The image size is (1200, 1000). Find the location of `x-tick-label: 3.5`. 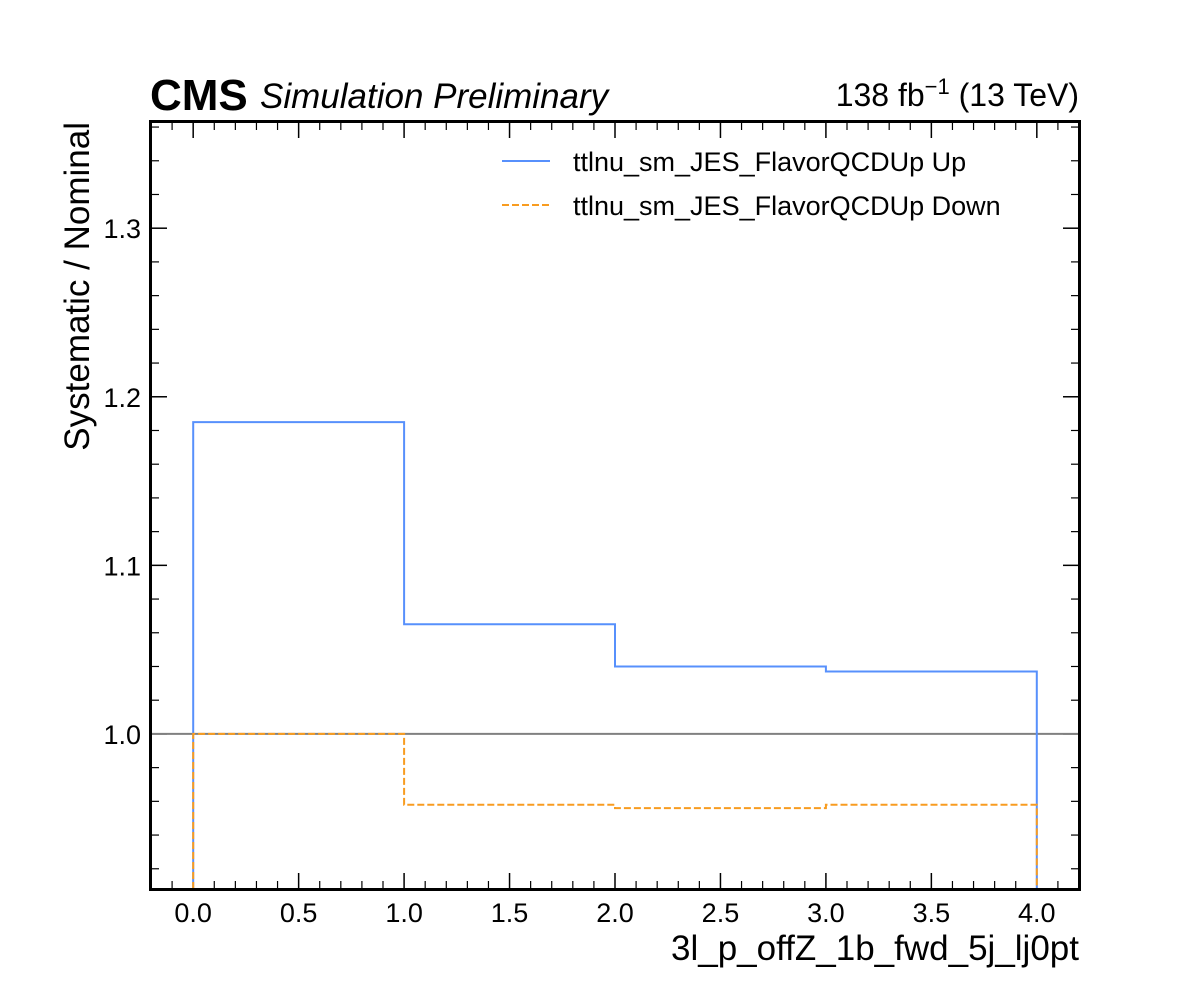

x-tick-label: 3.5 is located at coordinates (932, 913).